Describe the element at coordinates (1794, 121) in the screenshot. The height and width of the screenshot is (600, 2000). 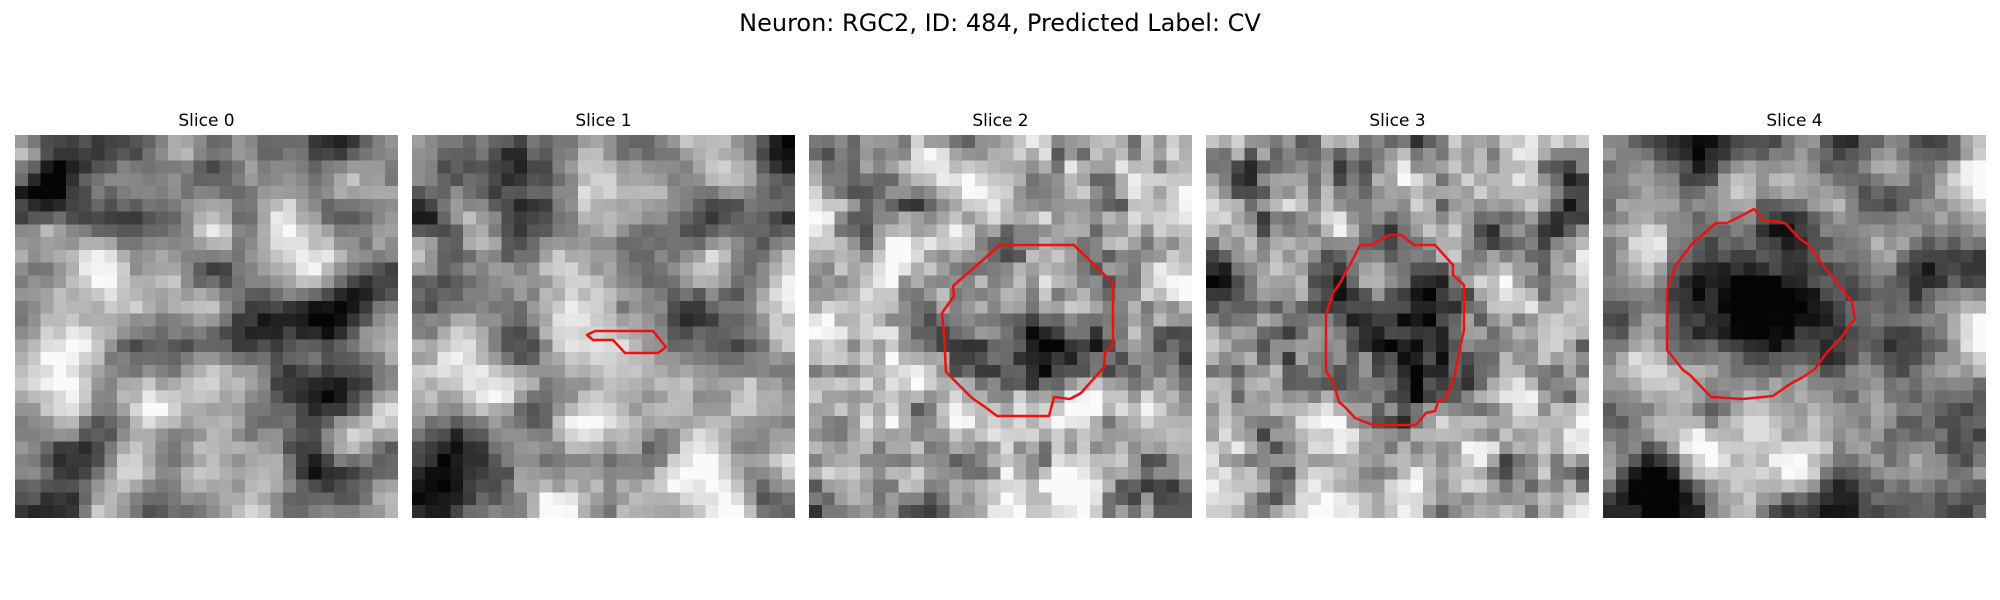
I see `slice-title-4: Slice 4` at that location.